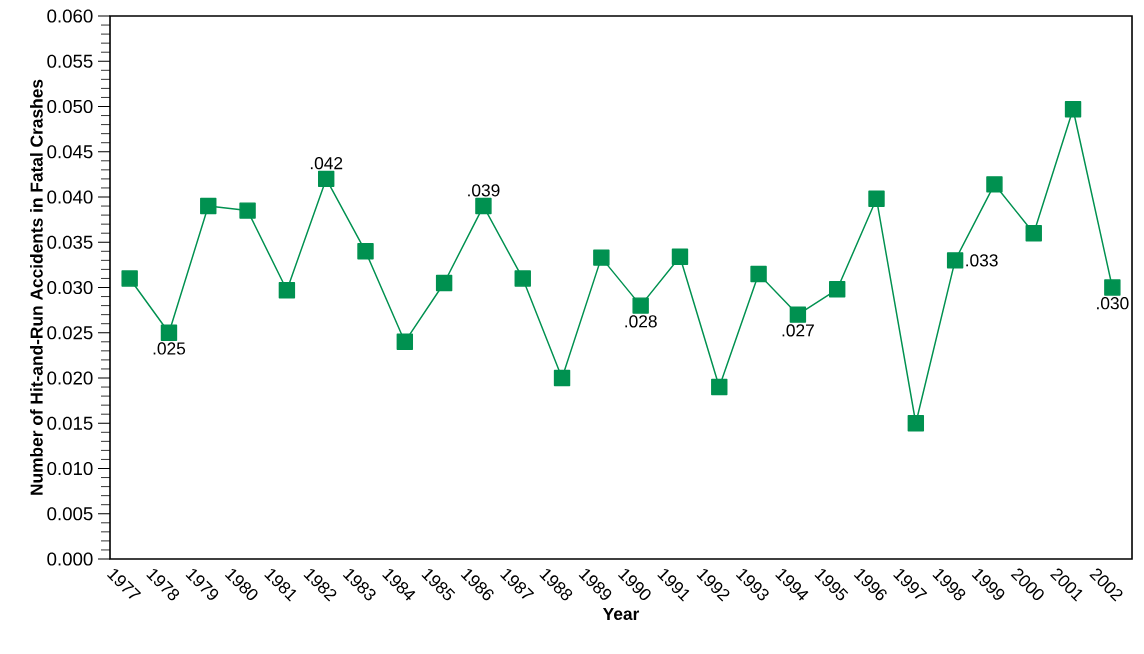 This screenshot has width=1144, height=654. I want to click on y-tick-label: 0.015, so click(70, 423).